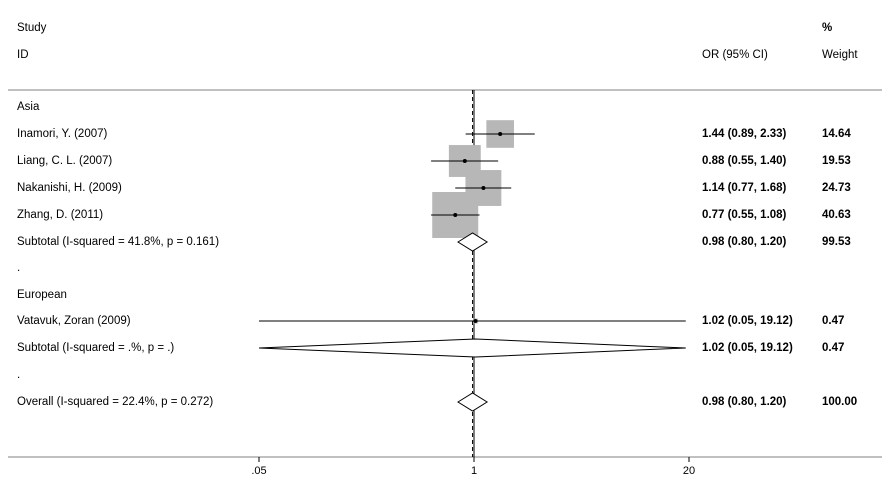 The image size is (889, 500). I want to click on study-weight: 0.47, so click(833, 321).